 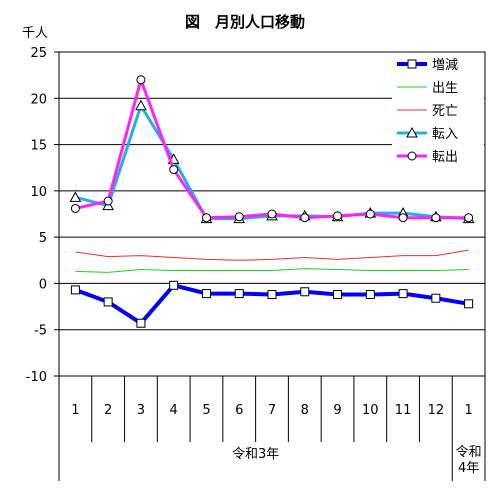 I want to click on x-tick-label: 3, so click(x=141, y=410).